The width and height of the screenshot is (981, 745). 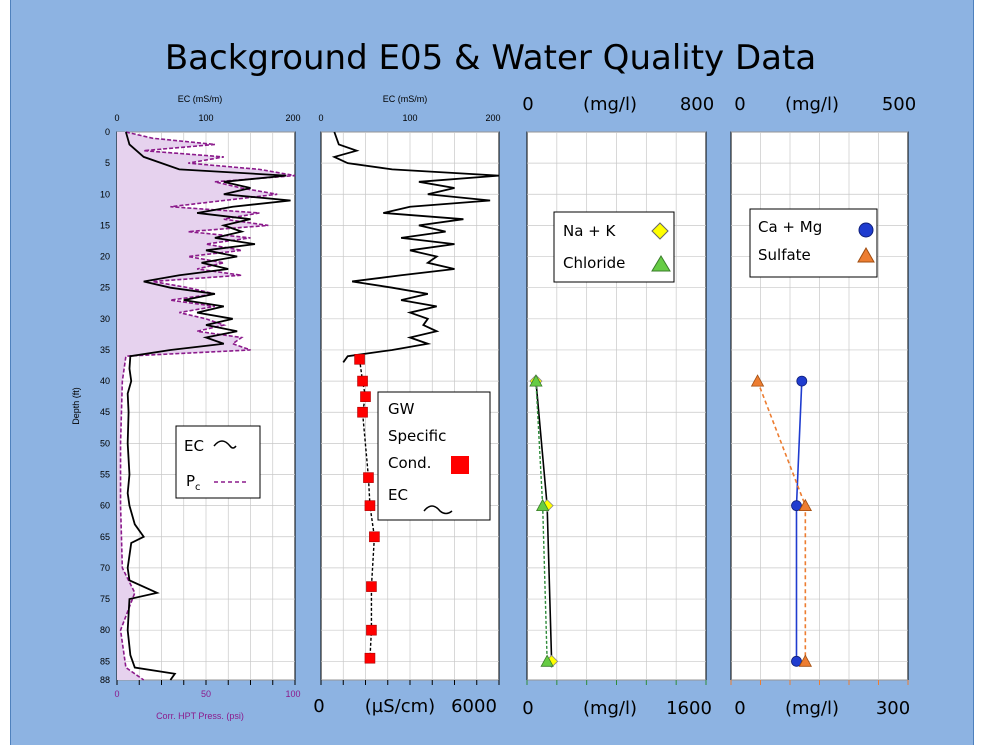 I want to click on fill-layer, so click(x=206, y=406).